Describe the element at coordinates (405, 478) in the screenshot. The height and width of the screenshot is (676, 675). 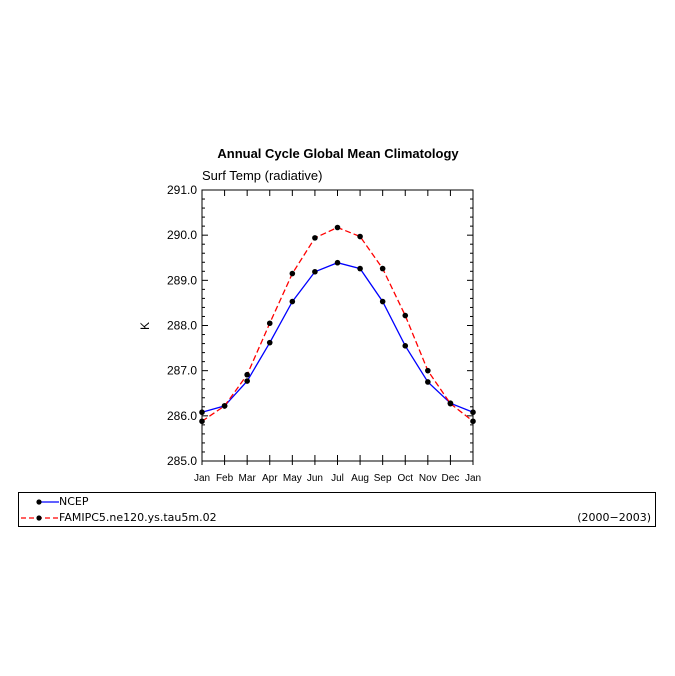
I see `x-tick-label: Oct` at that location.